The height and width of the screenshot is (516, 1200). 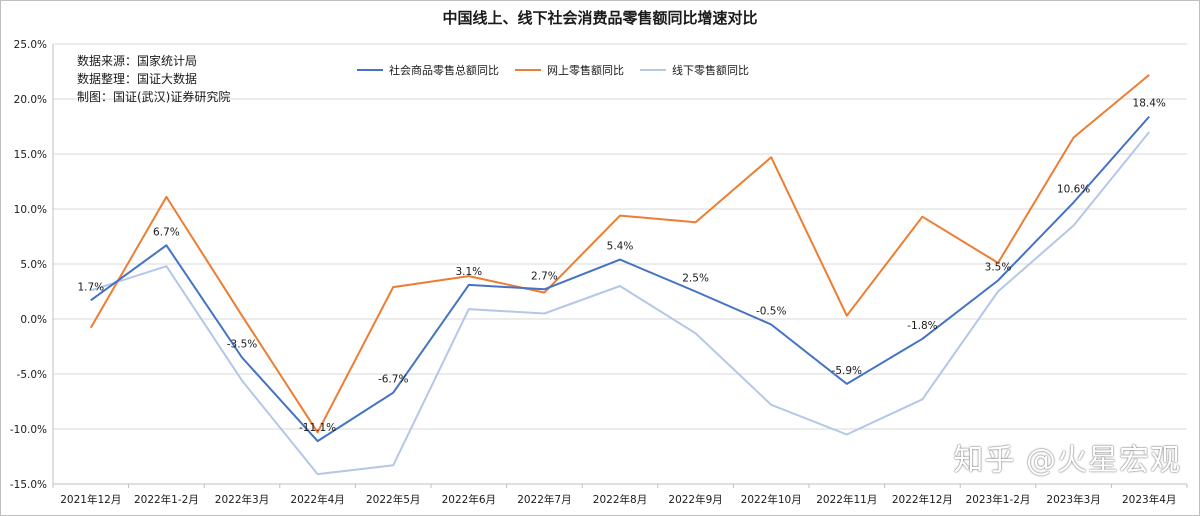 What do you see at coordinates (32, 375) in the screenshot?
I see `y-tick-label: -5.0%` at bounding box center [32, 375].